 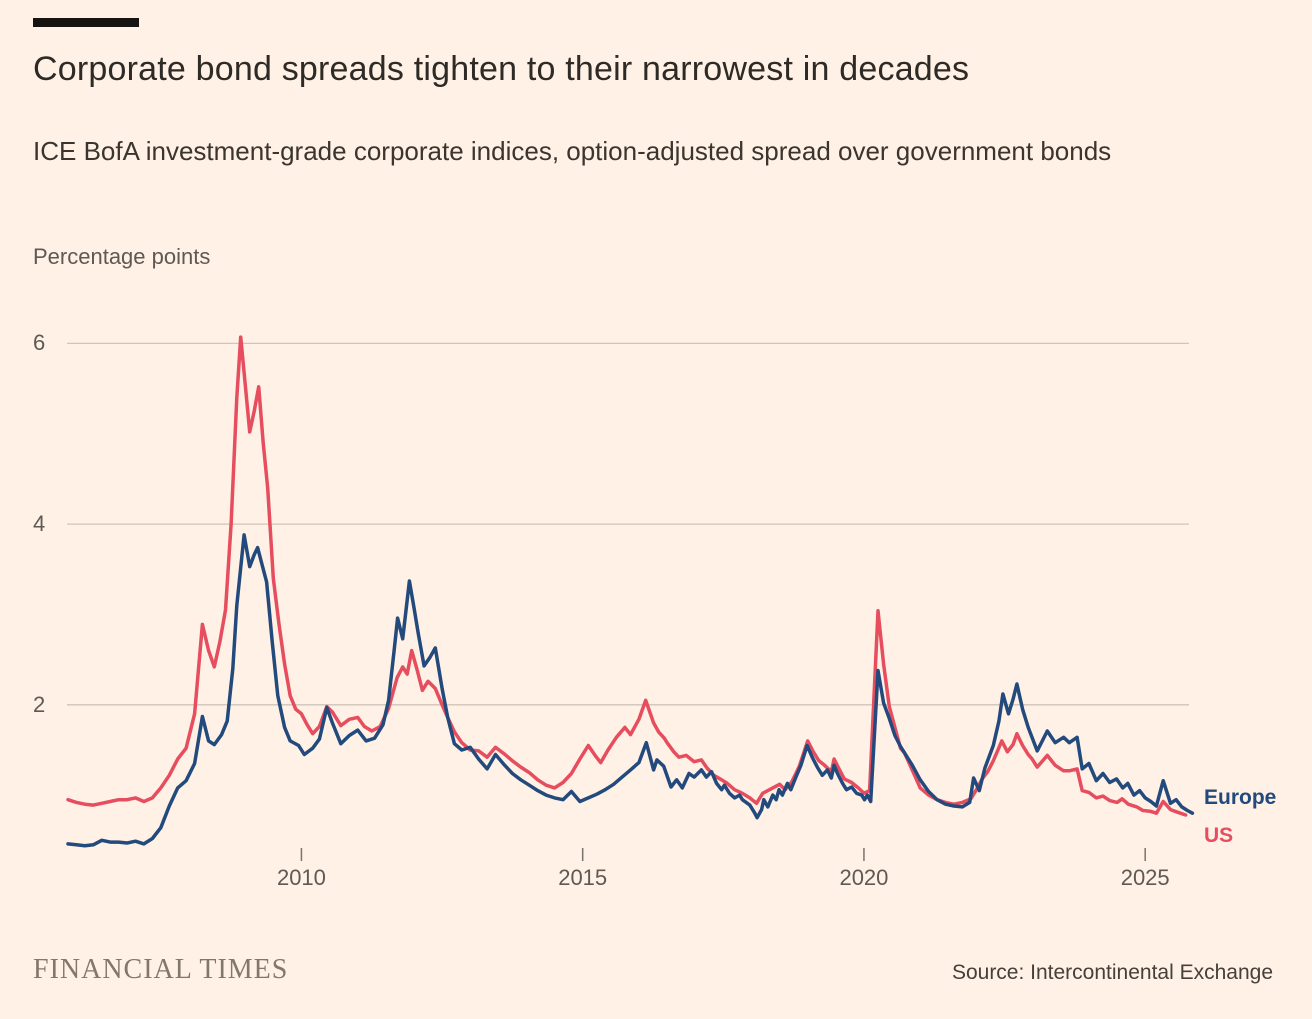 What do you see at coordinates (39, 704) in the screenshot?
I see `y-axis-label-2: 2` at bounding box center [39, 704].